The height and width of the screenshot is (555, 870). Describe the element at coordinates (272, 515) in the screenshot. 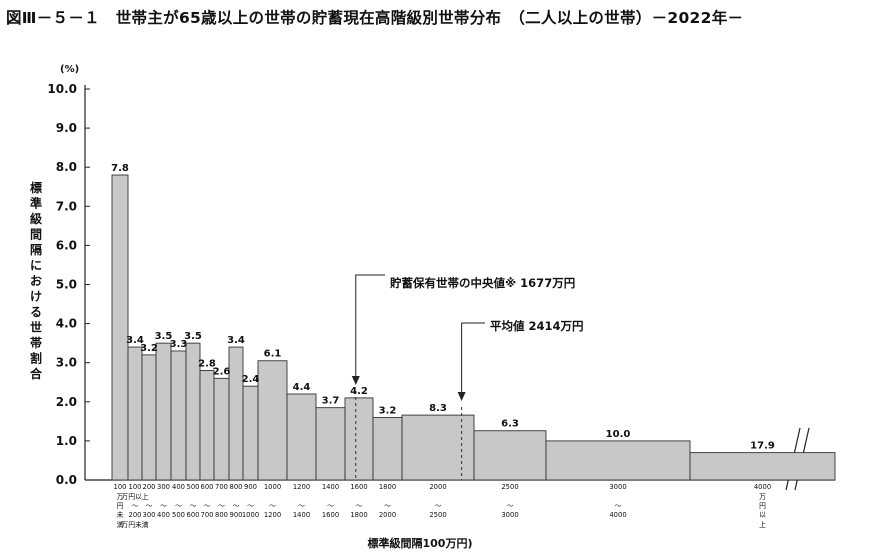

I see `x-category-label: 1200` at that location.